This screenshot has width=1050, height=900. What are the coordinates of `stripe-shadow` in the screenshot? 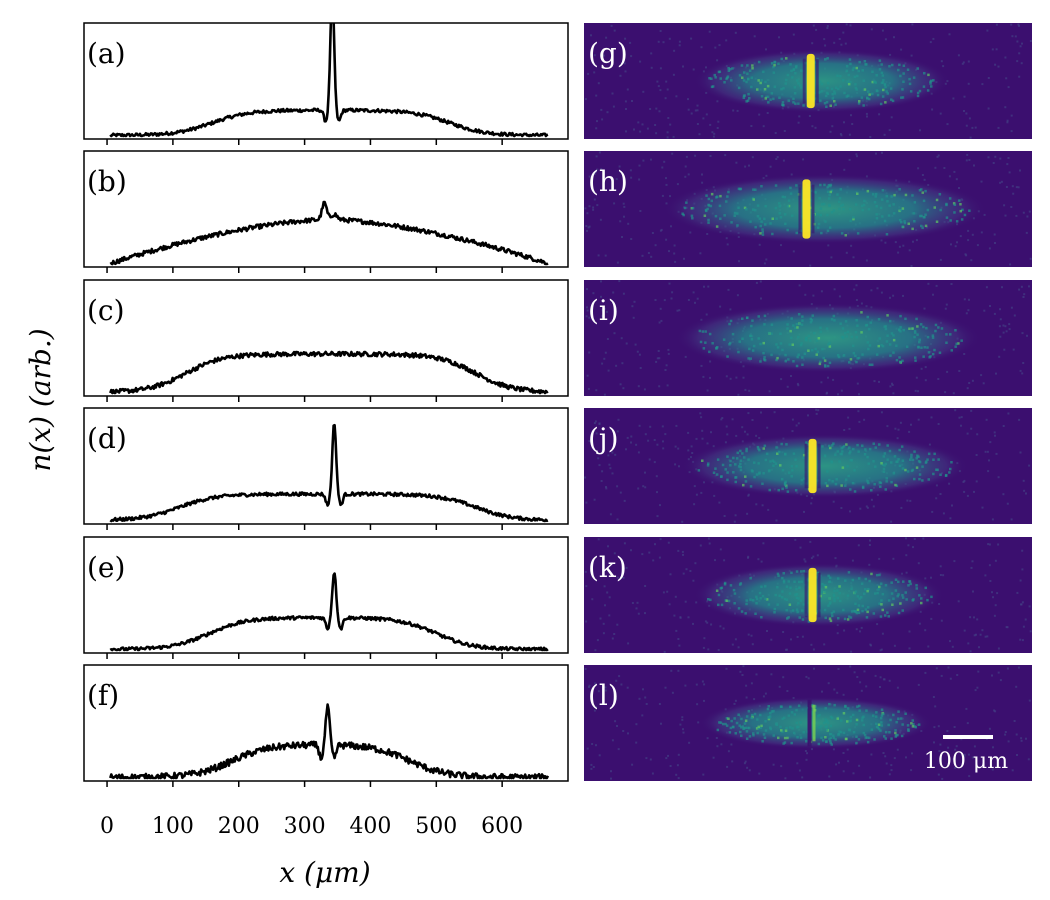 It's located at (806, 466).